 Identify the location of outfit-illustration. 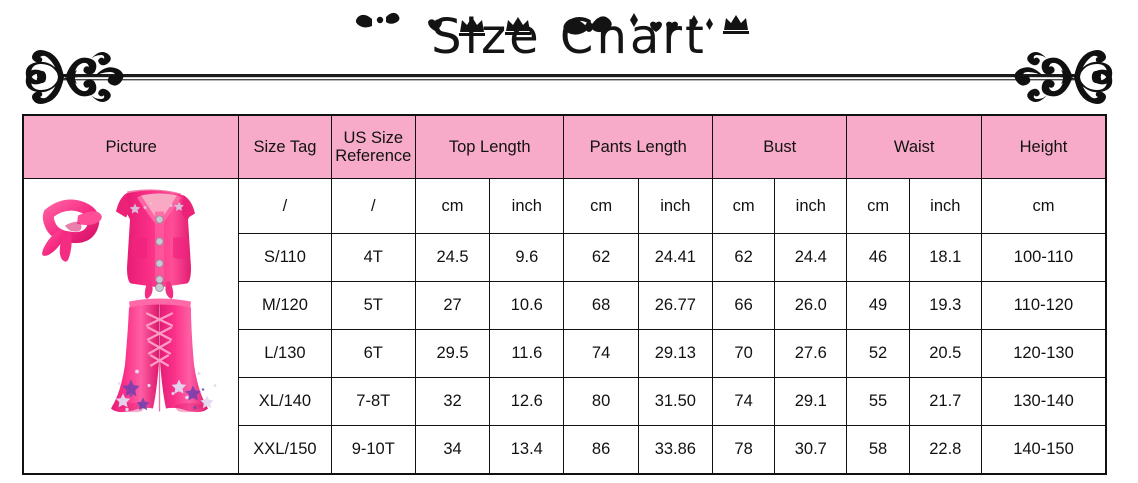
(129, 301).